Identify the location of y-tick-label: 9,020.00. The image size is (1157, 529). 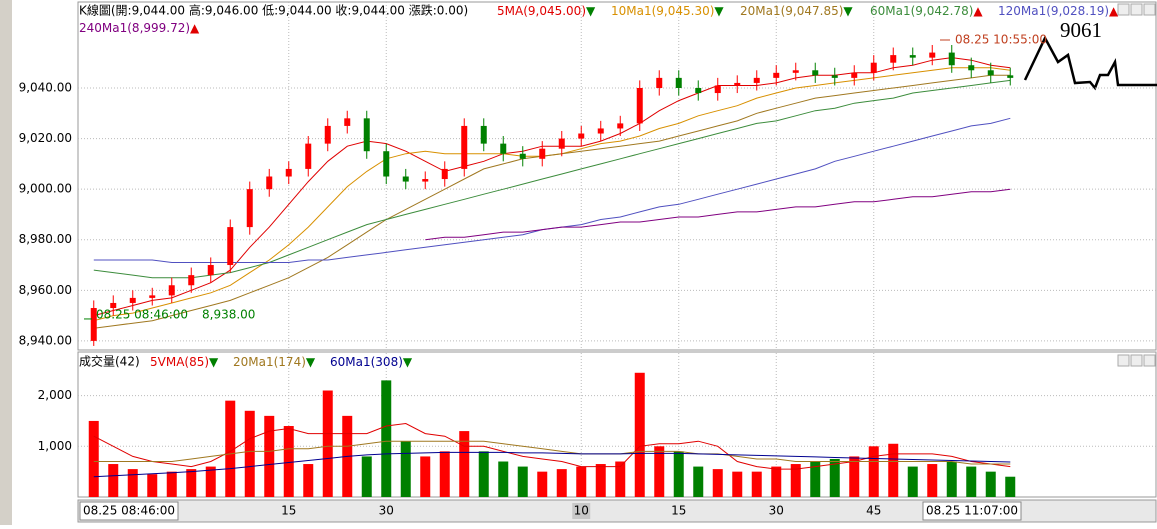
(45, 138).